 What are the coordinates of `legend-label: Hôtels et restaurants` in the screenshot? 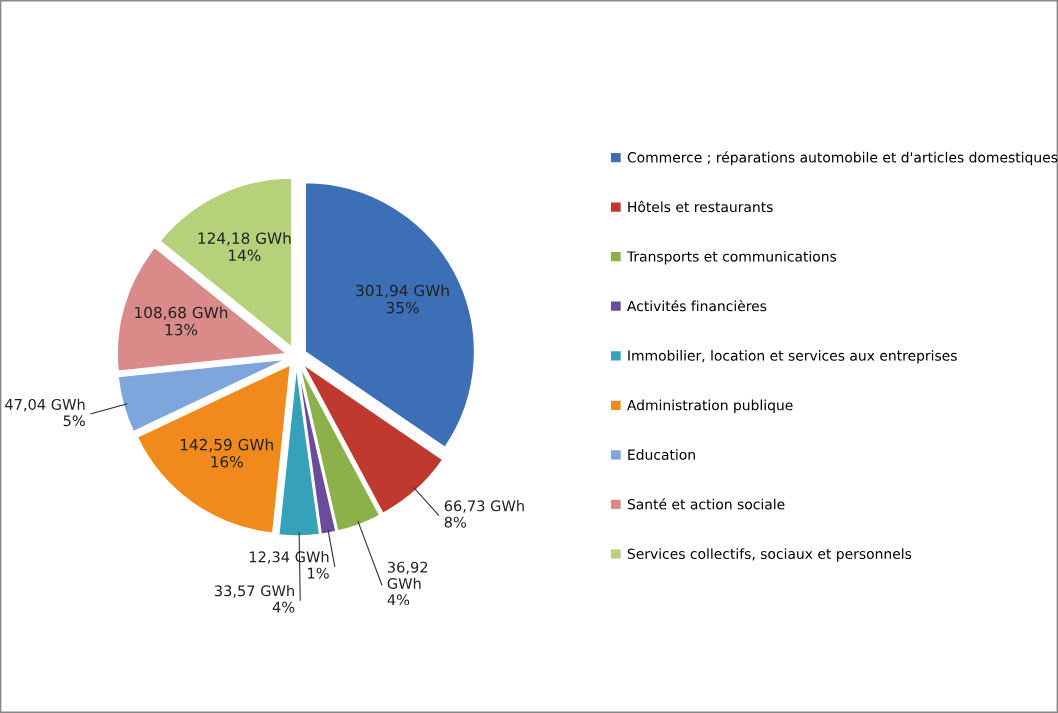 It's located at (700, 206).